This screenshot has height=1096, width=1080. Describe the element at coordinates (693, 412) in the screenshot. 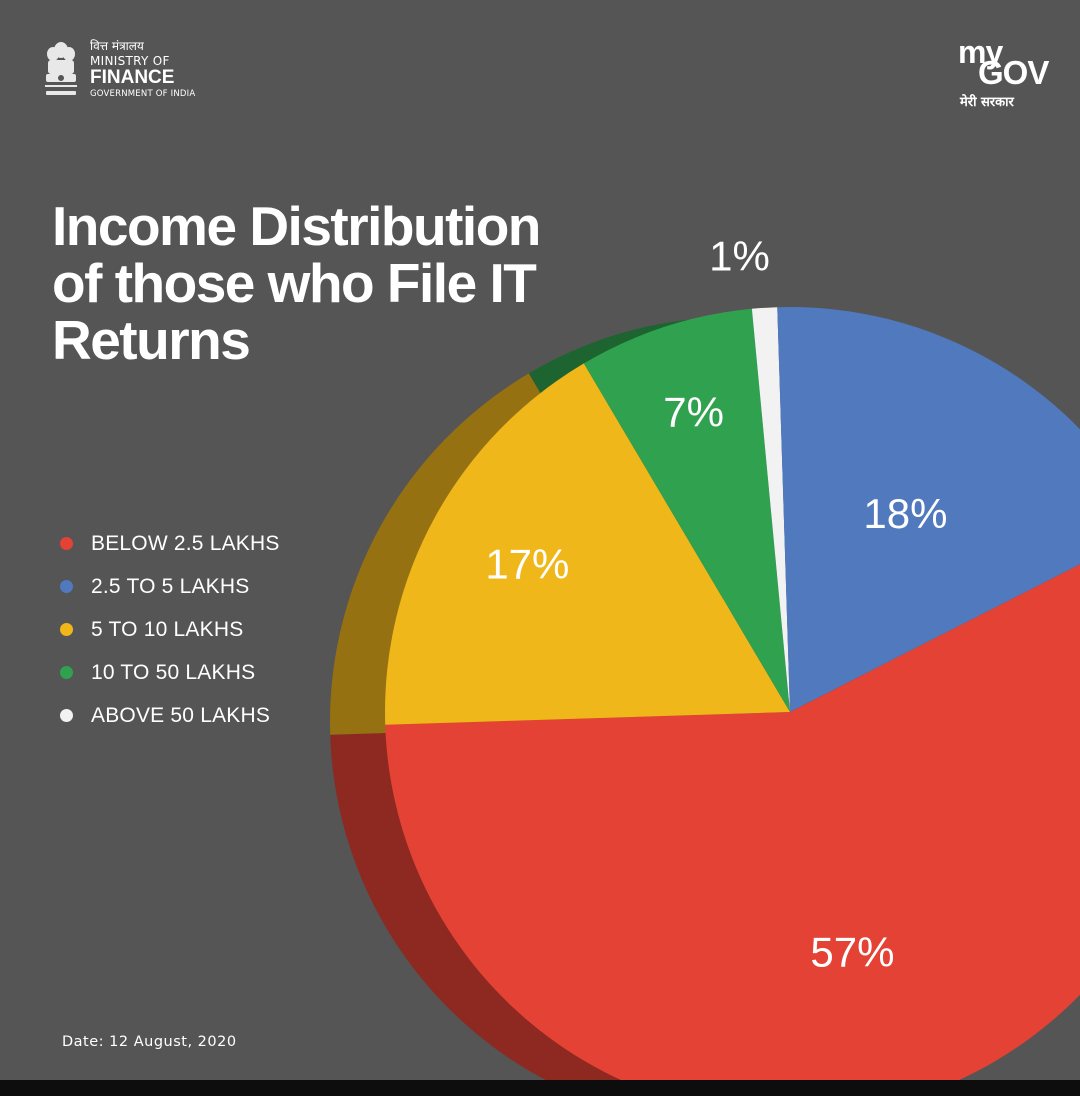

I see `slice-value-label-10-to-50-lakhs: 7%` at that location.